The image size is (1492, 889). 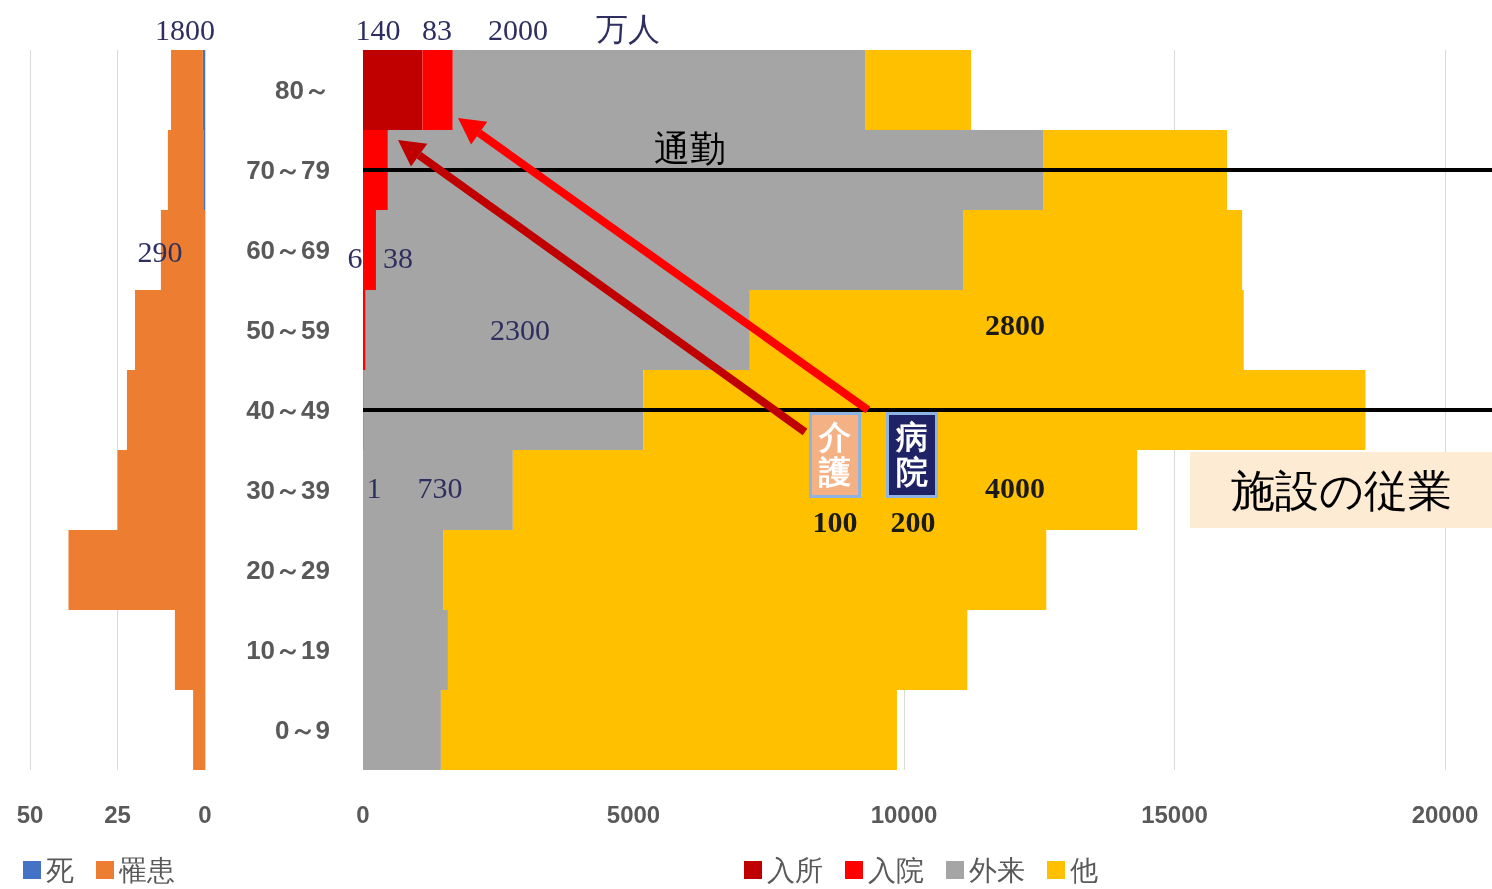 I want to click on x-tick-label: 25, so click(x=117, y=814).